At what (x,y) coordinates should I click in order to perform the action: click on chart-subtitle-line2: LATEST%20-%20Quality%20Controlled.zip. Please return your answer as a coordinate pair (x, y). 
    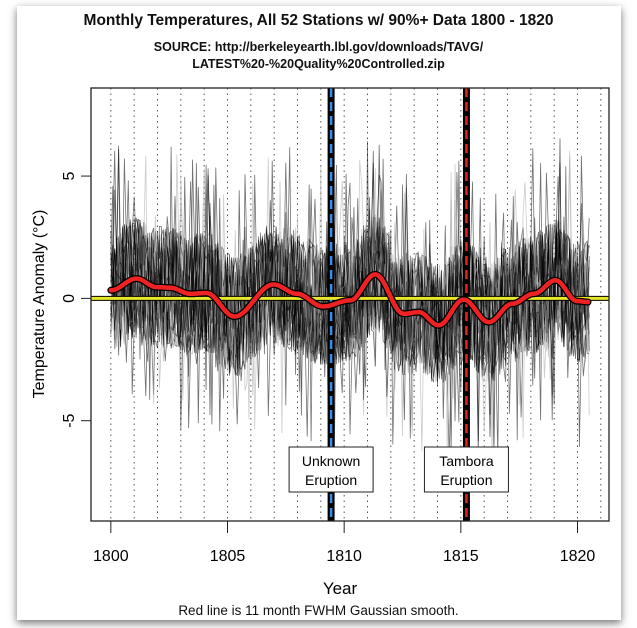
    Looking at the image, I should click on (318, 64).